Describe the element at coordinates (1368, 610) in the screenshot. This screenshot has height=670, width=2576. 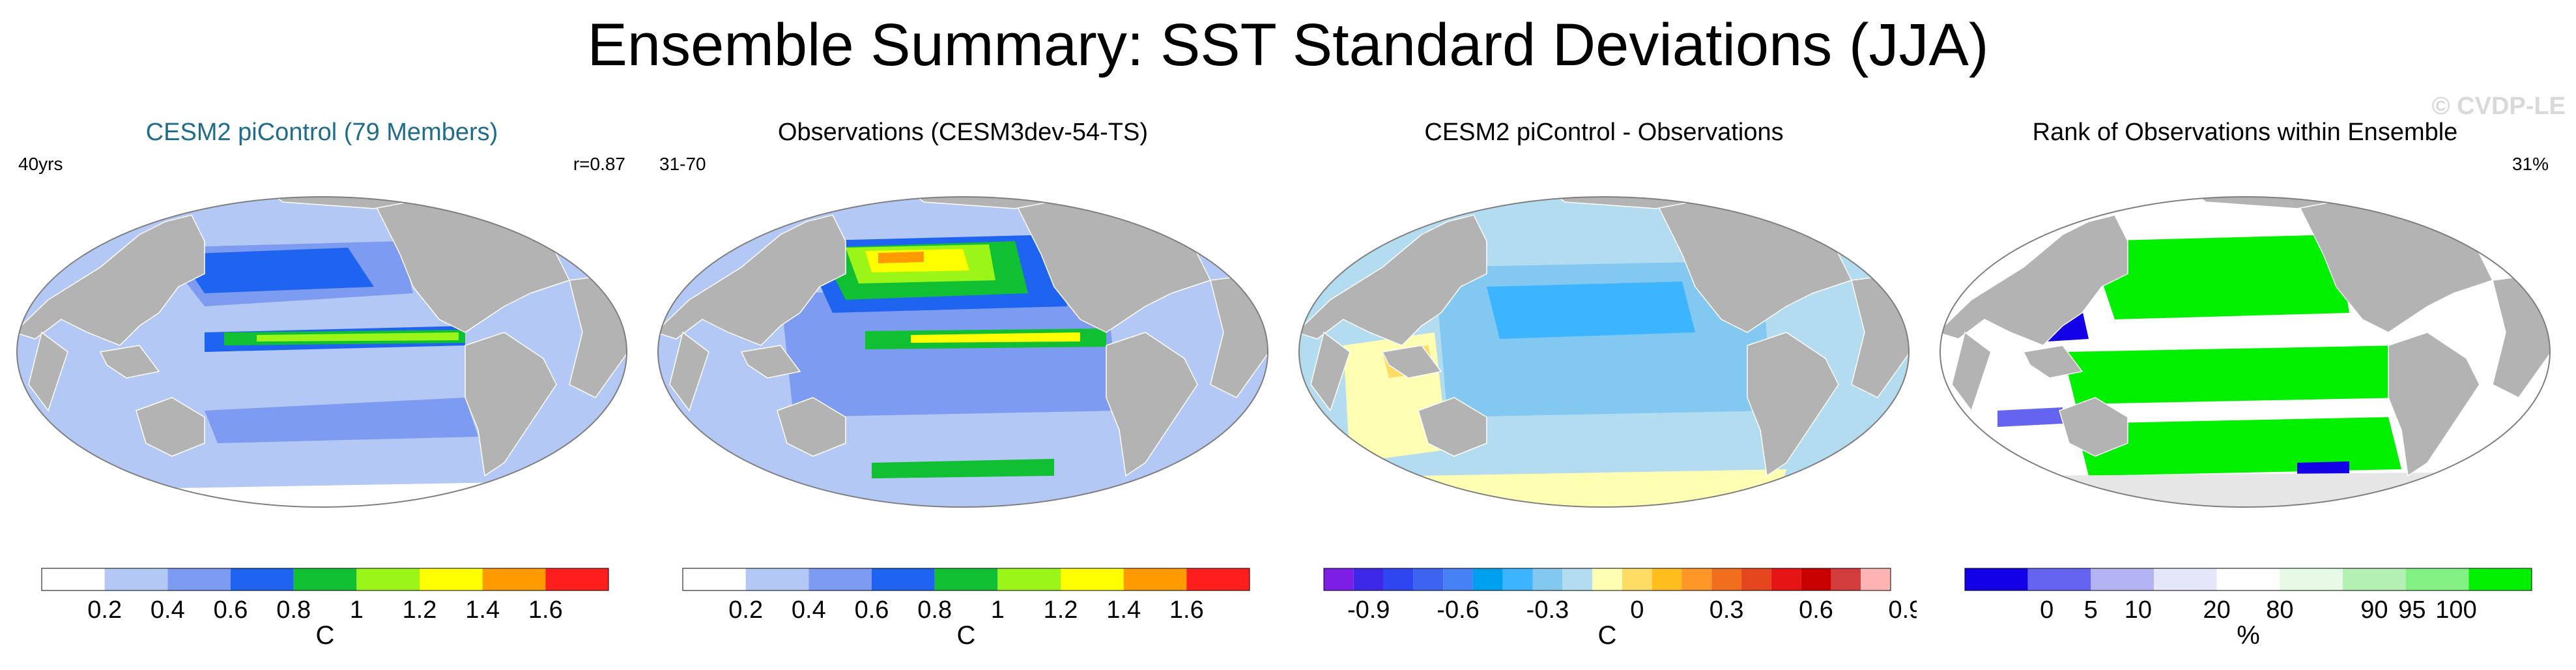
I see `colorbar-tick-label: -0.9` at that location.